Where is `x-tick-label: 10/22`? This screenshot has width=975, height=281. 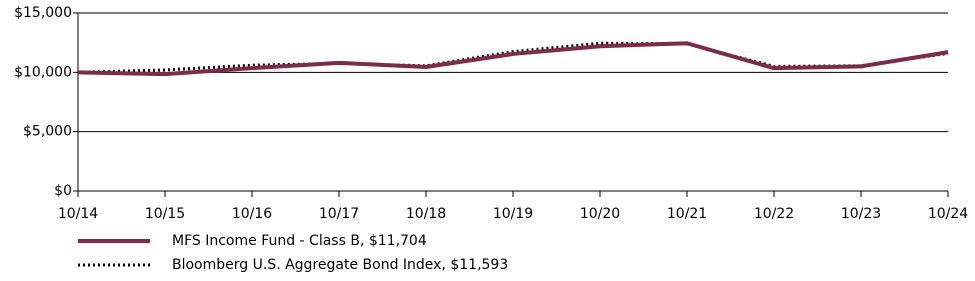 x-tick-label: 10/22 is located at coordinates (774, 214).